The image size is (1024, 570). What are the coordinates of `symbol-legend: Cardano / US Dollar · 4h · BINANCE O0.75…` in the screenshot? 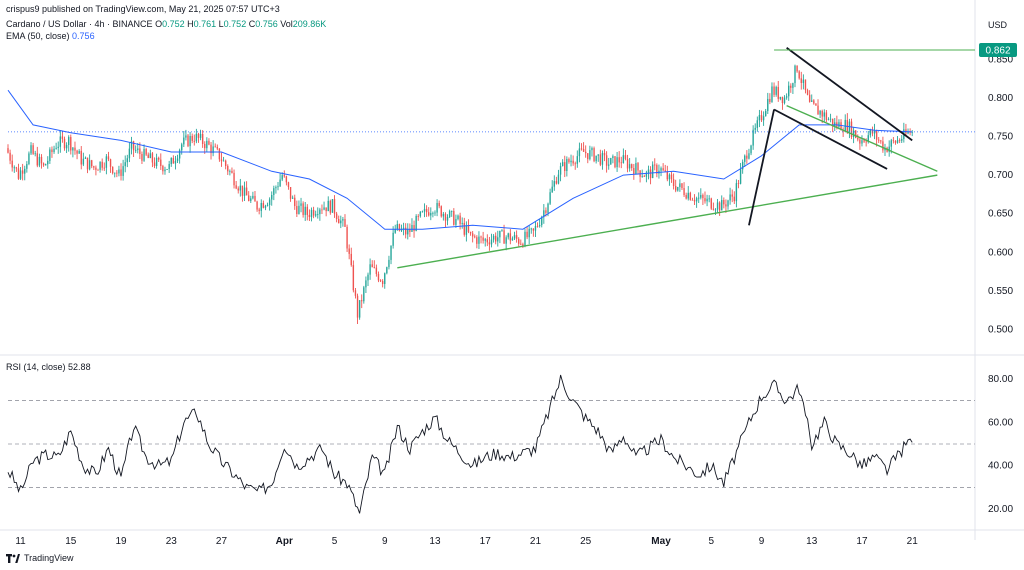 It's located at (166, 24).